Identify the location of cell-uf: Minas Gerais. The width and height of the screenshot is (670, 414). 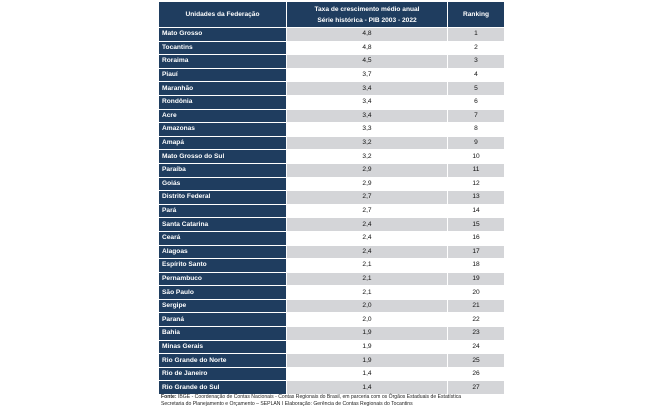
(222, 347).